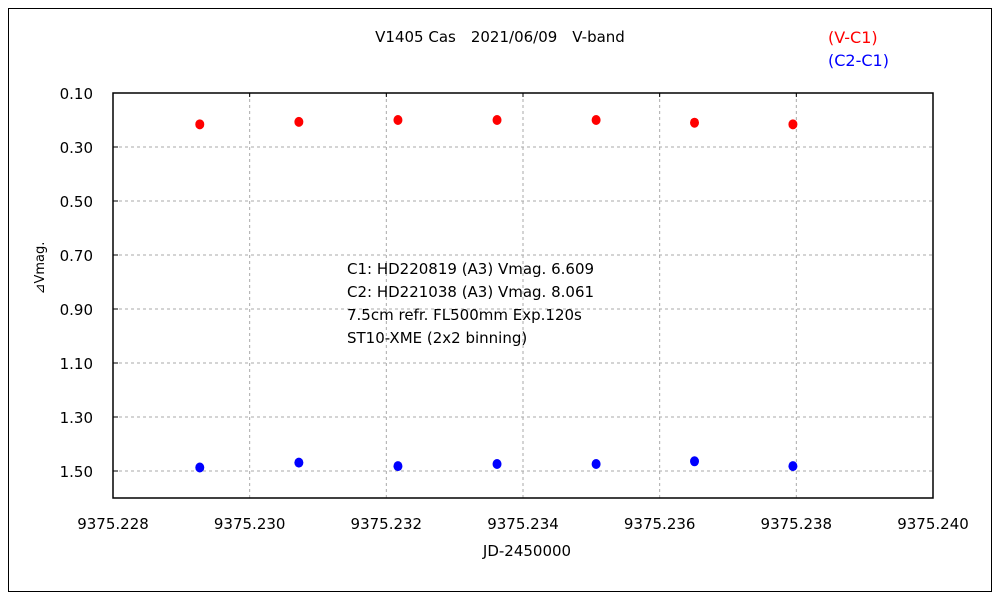  I want to click on legend-c2-c1: (C2-C1), so click(858, 60).